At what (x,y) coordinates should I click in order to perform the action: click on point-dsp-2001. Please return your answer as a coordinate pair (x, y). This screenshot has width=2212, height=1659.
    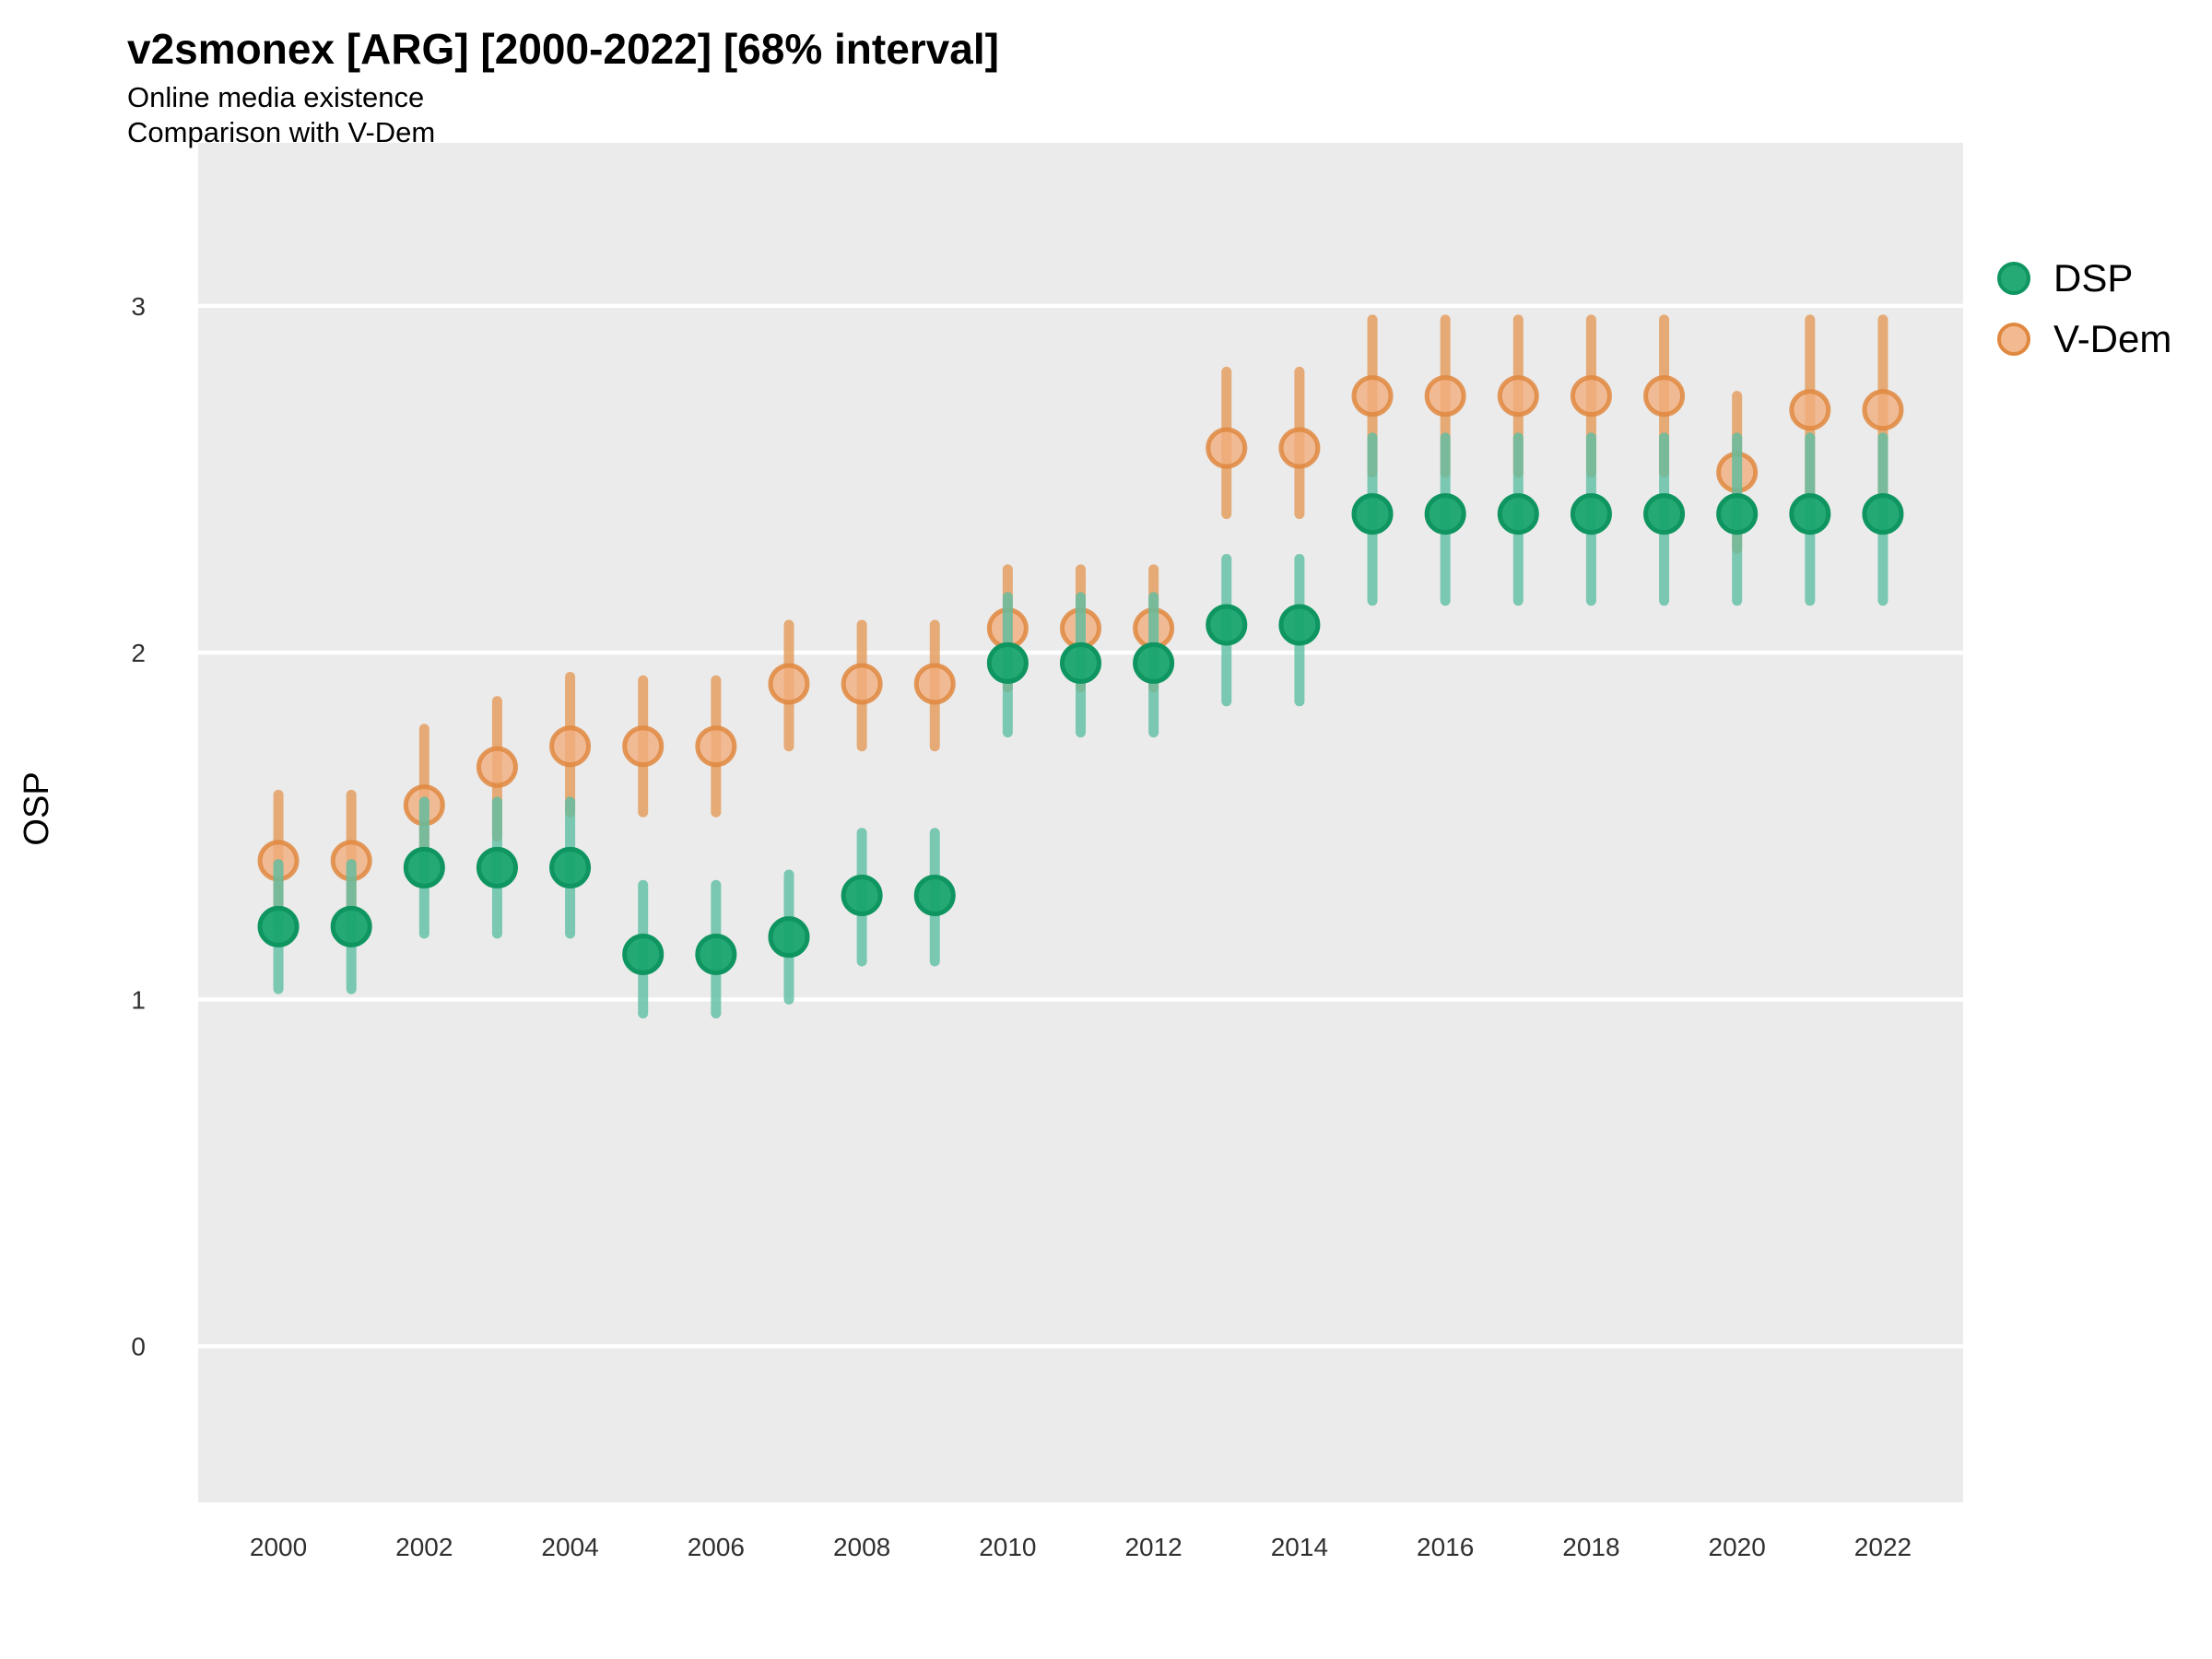
    Looking at the image, I should click on (351, 926).